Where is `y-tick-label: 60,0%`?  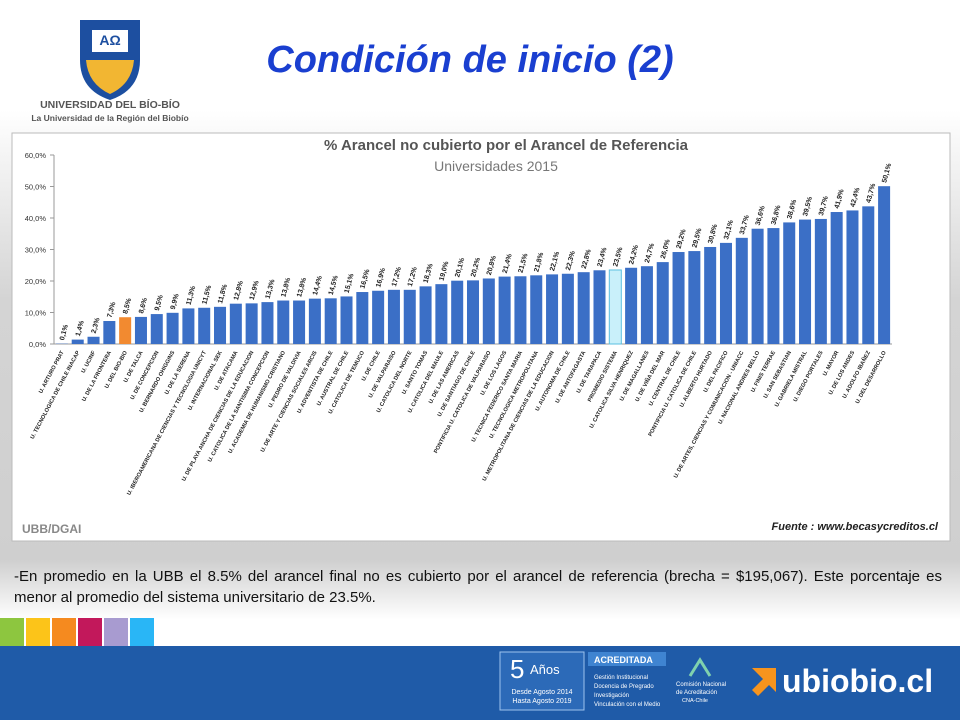 y-tick-label: 60,0% is located at coordinates (36, 155).